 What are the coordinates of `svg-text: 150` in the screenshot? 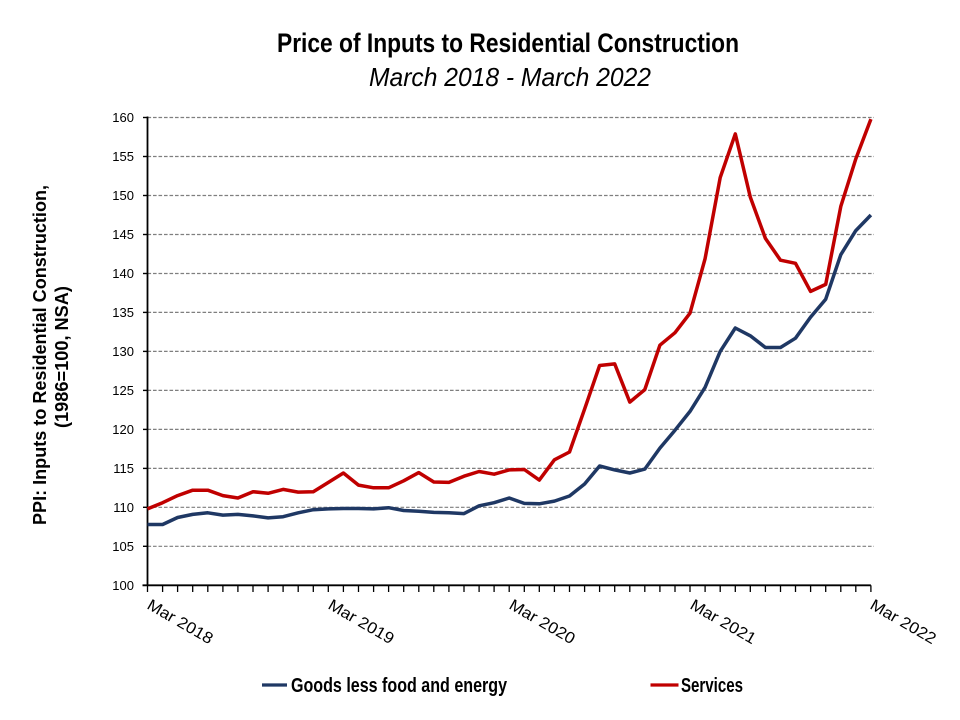 It's located at (123, 195).